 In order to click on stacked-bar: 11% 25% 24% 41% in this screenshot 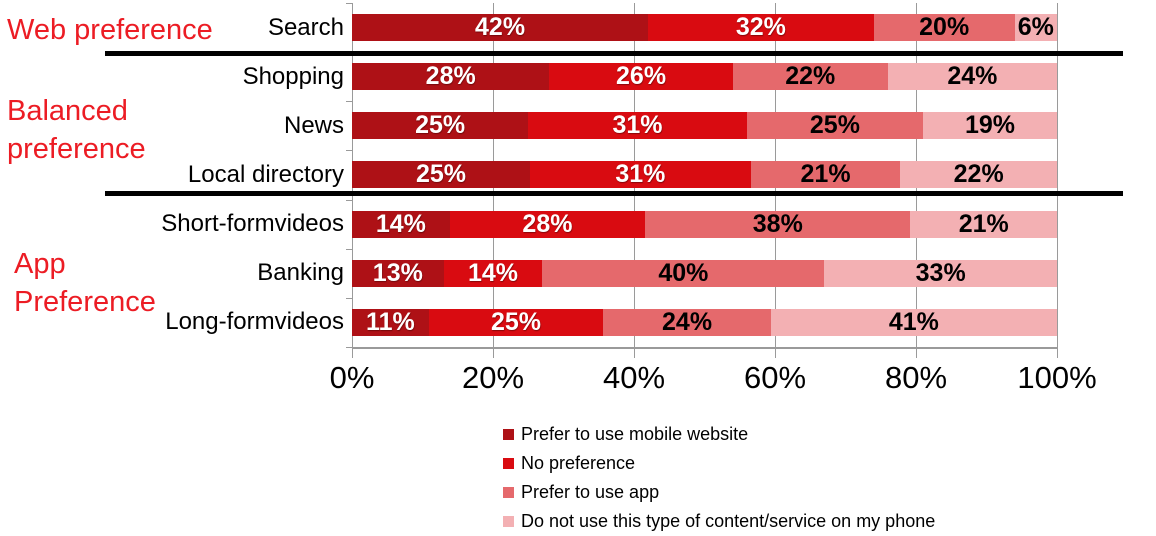, I will do `click(704, 321)`.